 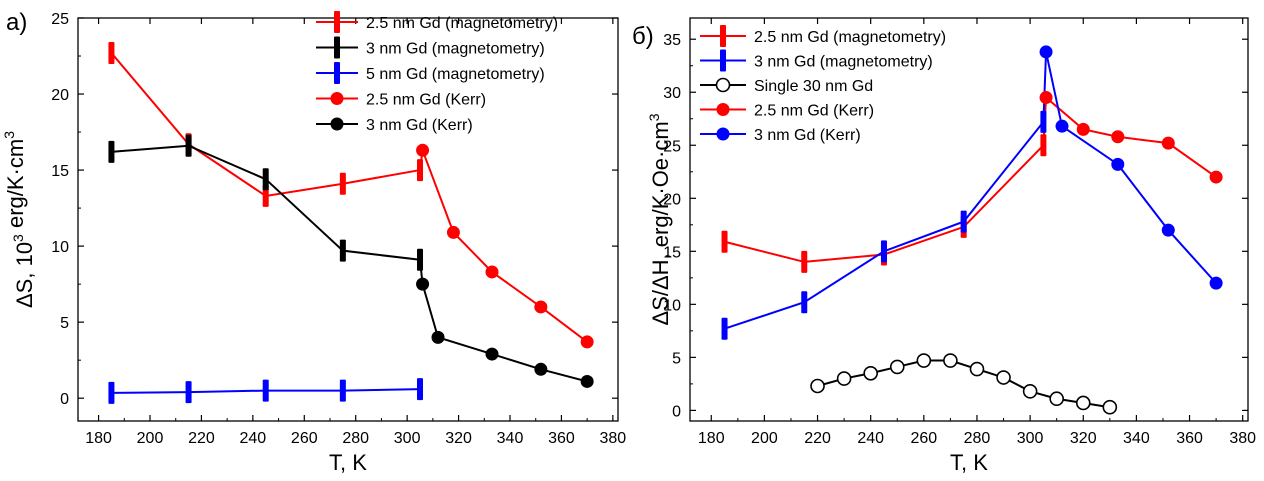 What do you see at coordinates (348, 462) in the screenshot?
I see `x-axis-label: T, K` at bounding box center [348, 462].